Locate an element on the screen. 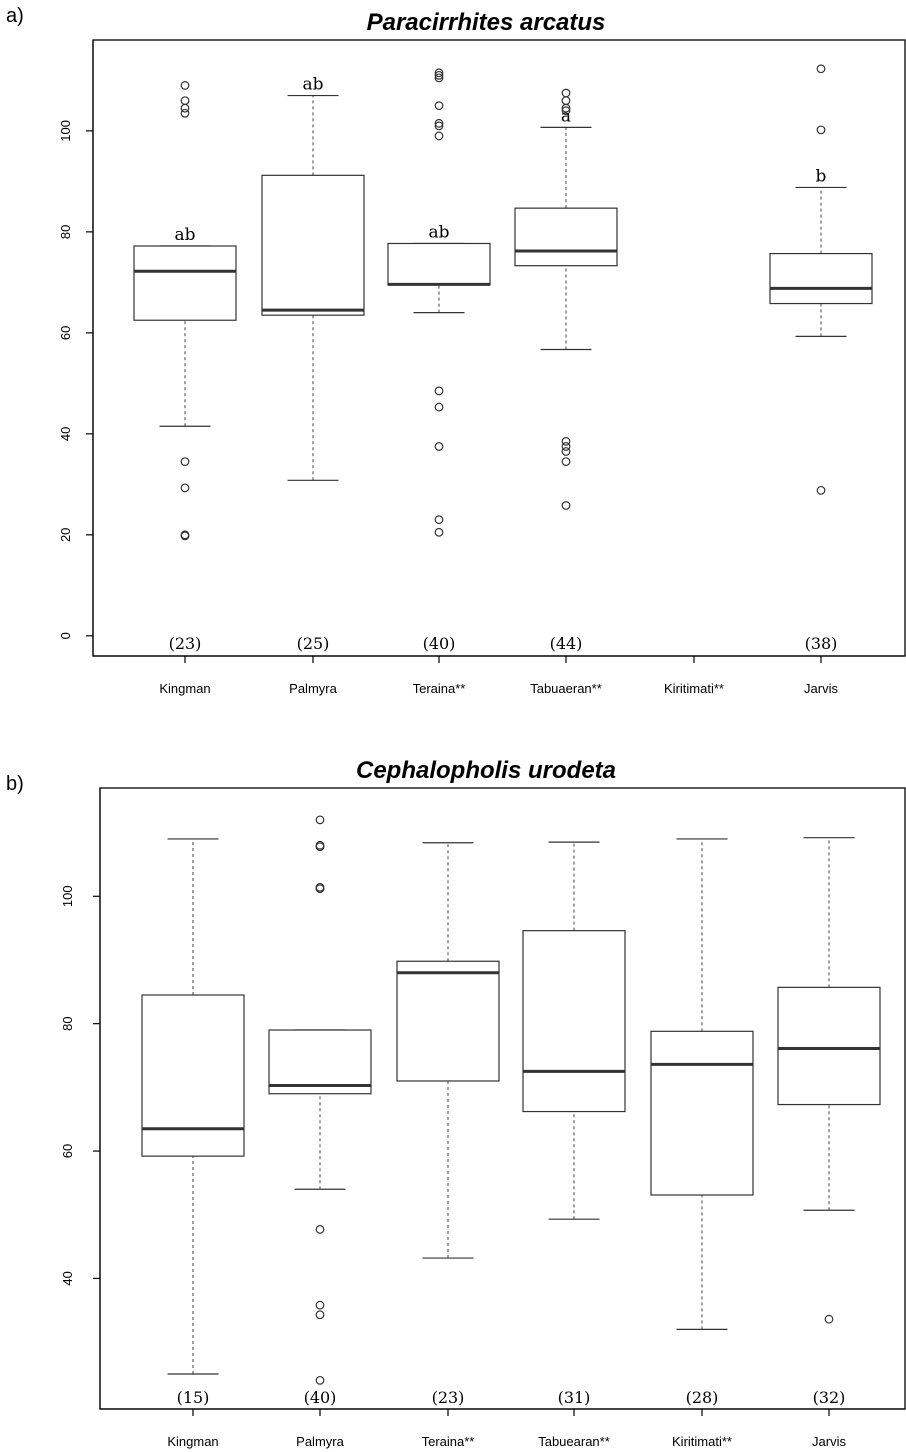 The width and height of the screenshot is (906, 1452). panel-a-y-tick-label: 80 is located at coordinates (65, 232).